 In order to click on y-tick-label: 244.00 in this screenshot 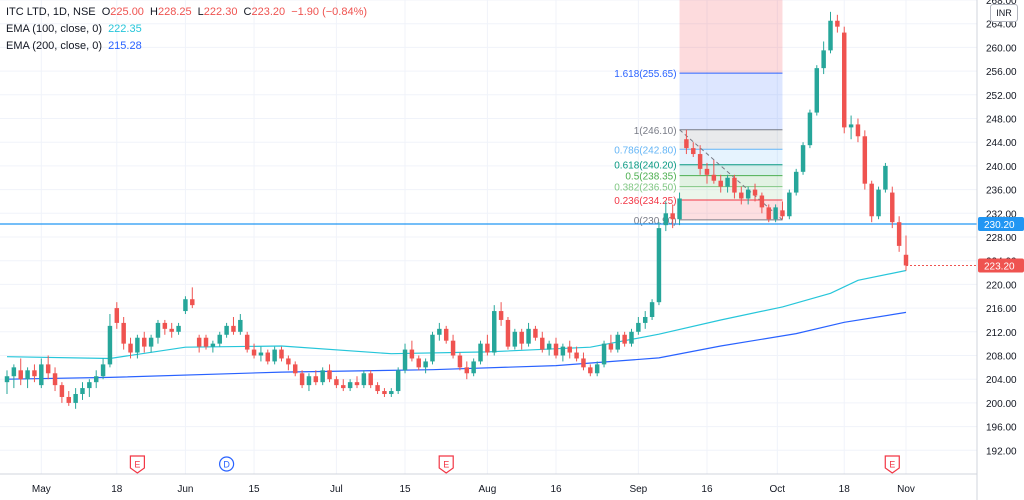, I will do `click(1001, 143)`.